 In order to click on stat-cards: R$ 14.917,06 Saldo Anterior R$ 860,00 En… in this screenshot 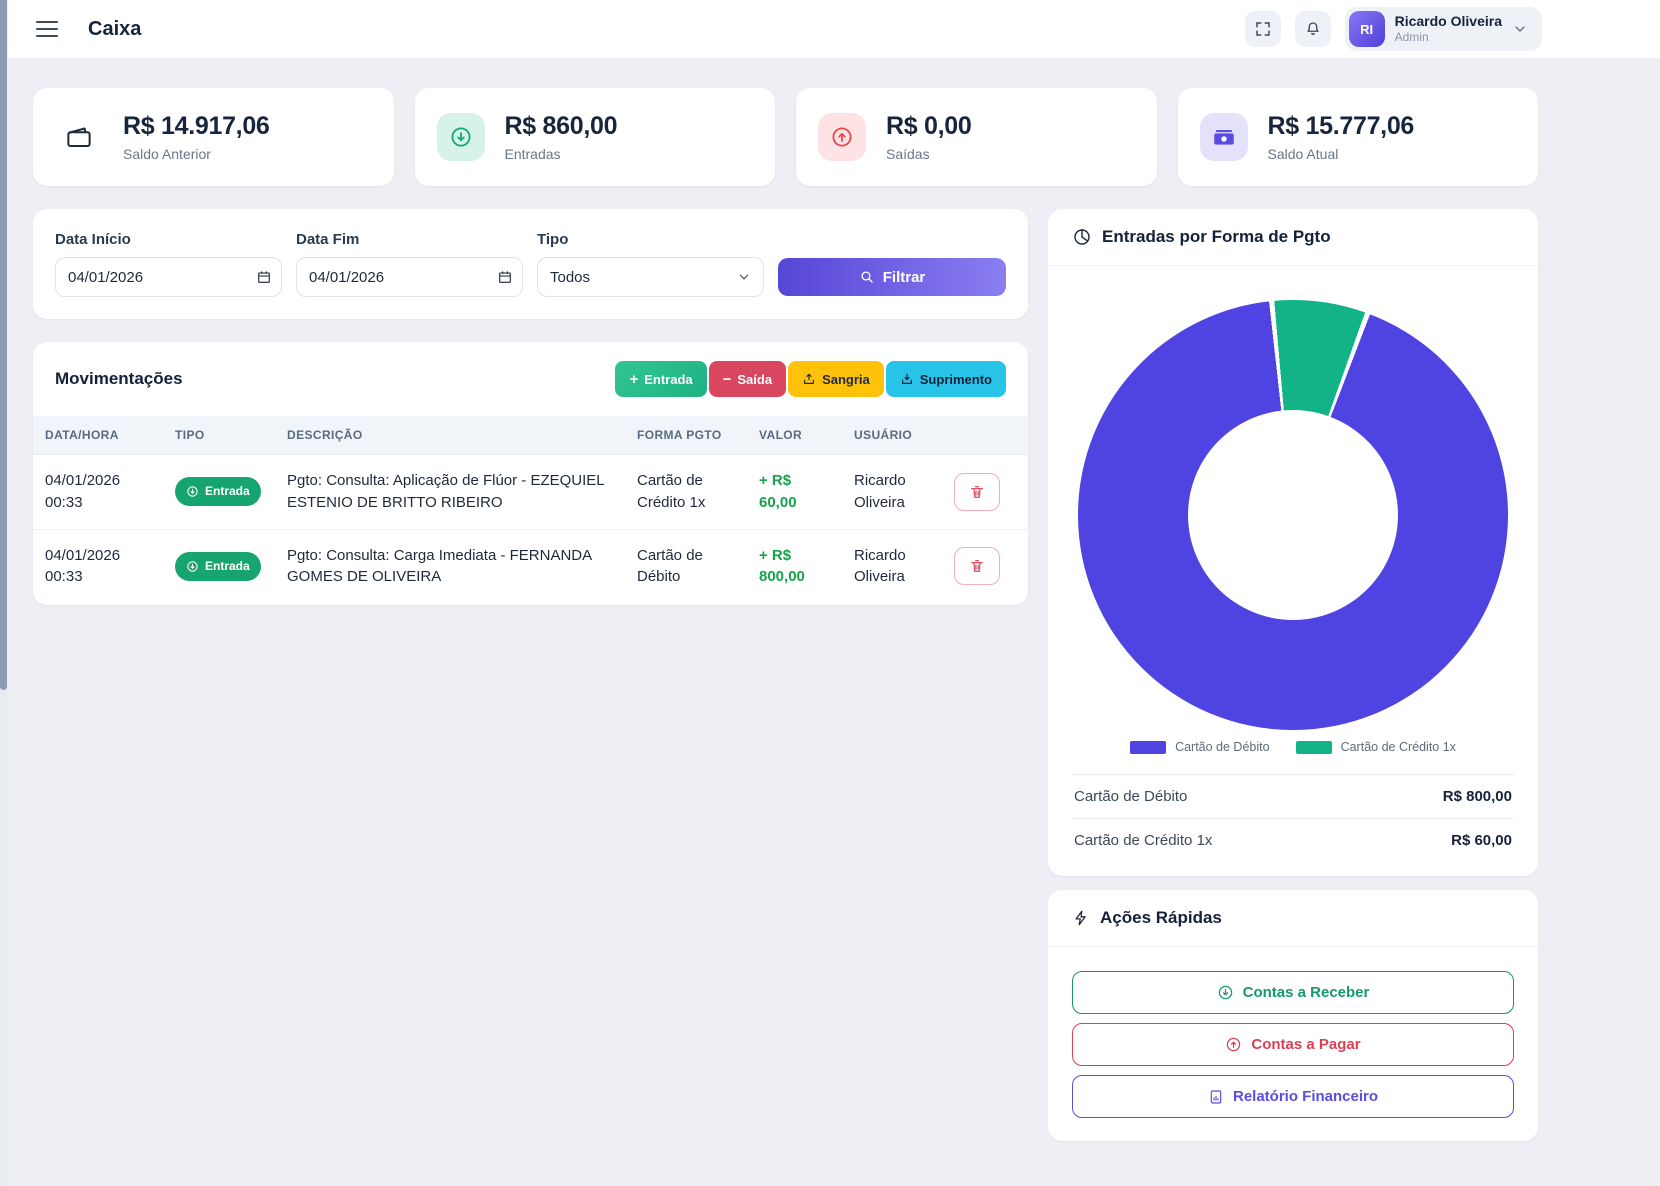, I will do `click(785, 137)`.